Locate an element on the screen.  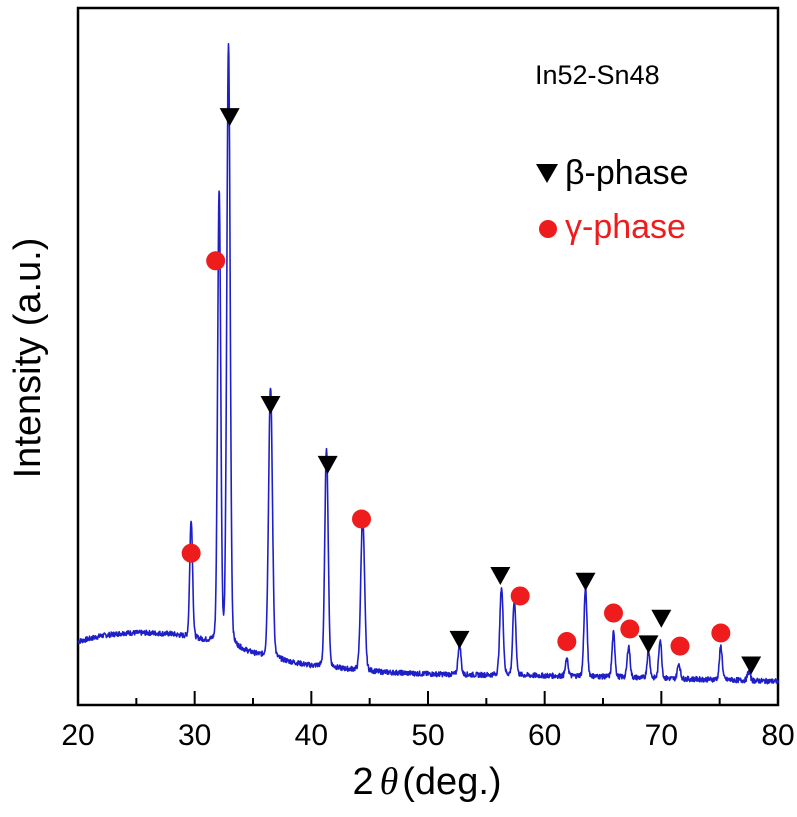
x-tick-label-50: 50 is located at coordinates (427, 735).